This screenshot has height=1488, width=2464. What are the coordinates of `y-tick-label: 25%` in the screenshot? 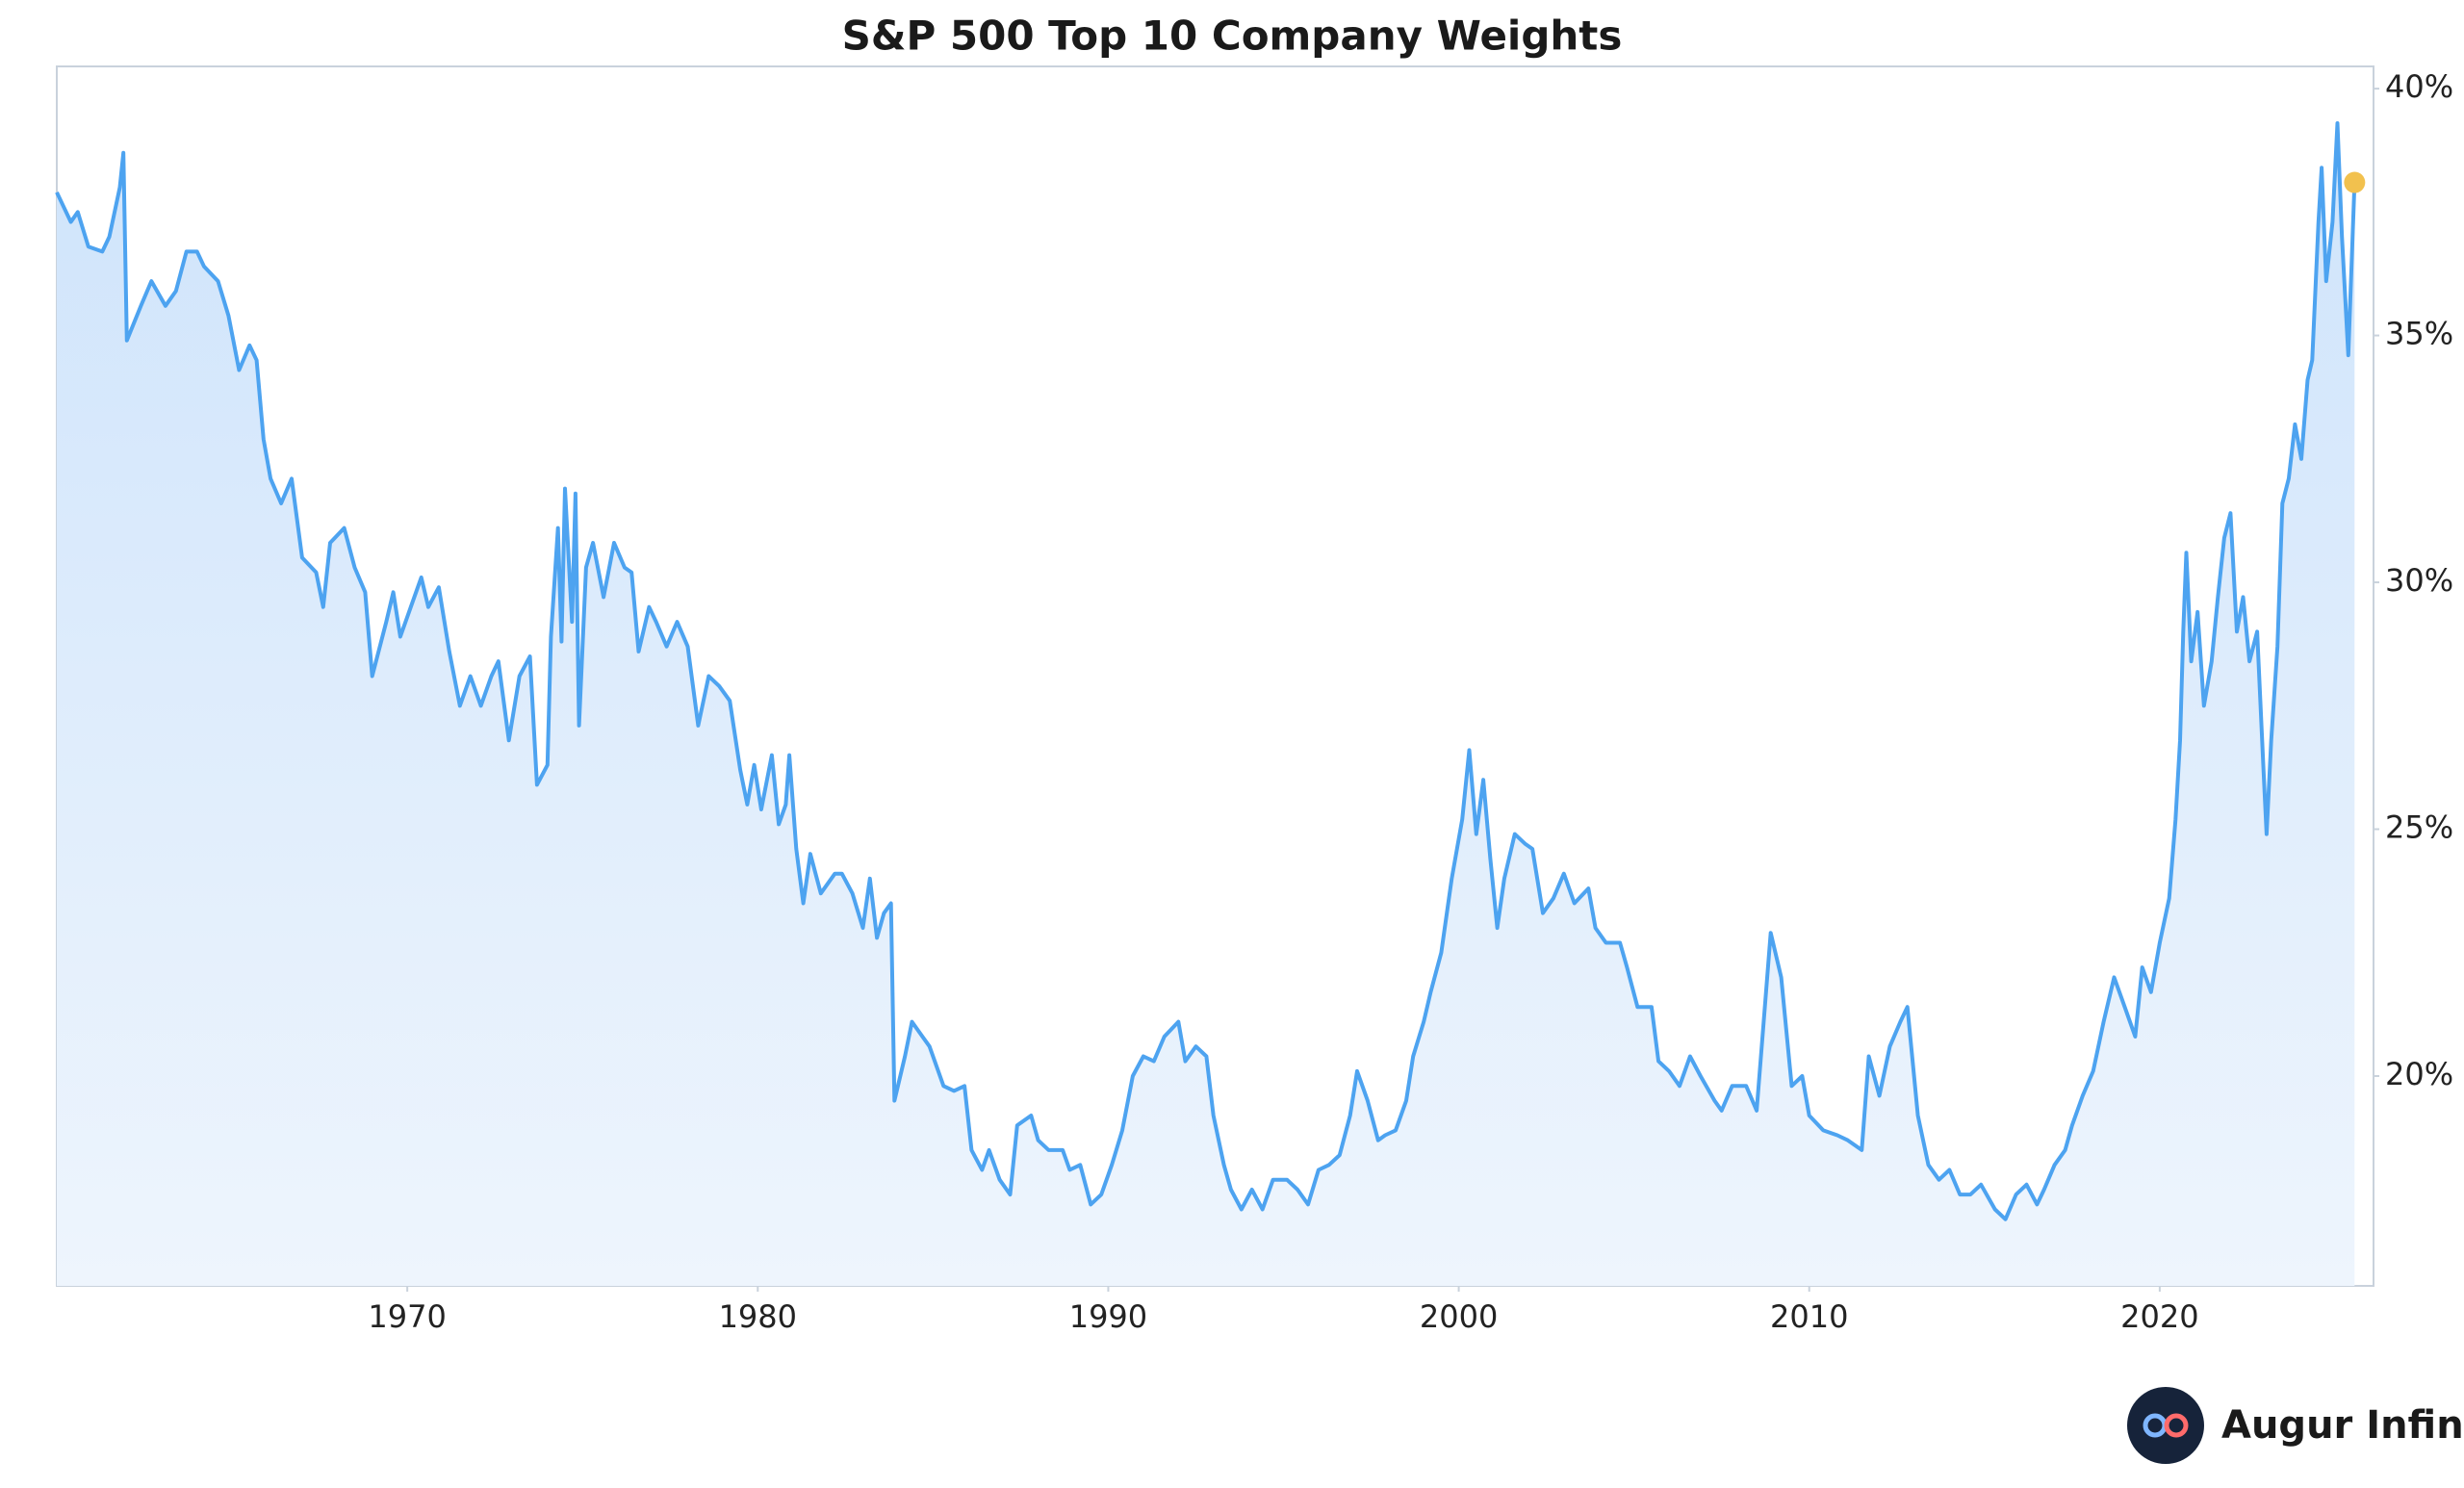 It's located at (2419, 828).